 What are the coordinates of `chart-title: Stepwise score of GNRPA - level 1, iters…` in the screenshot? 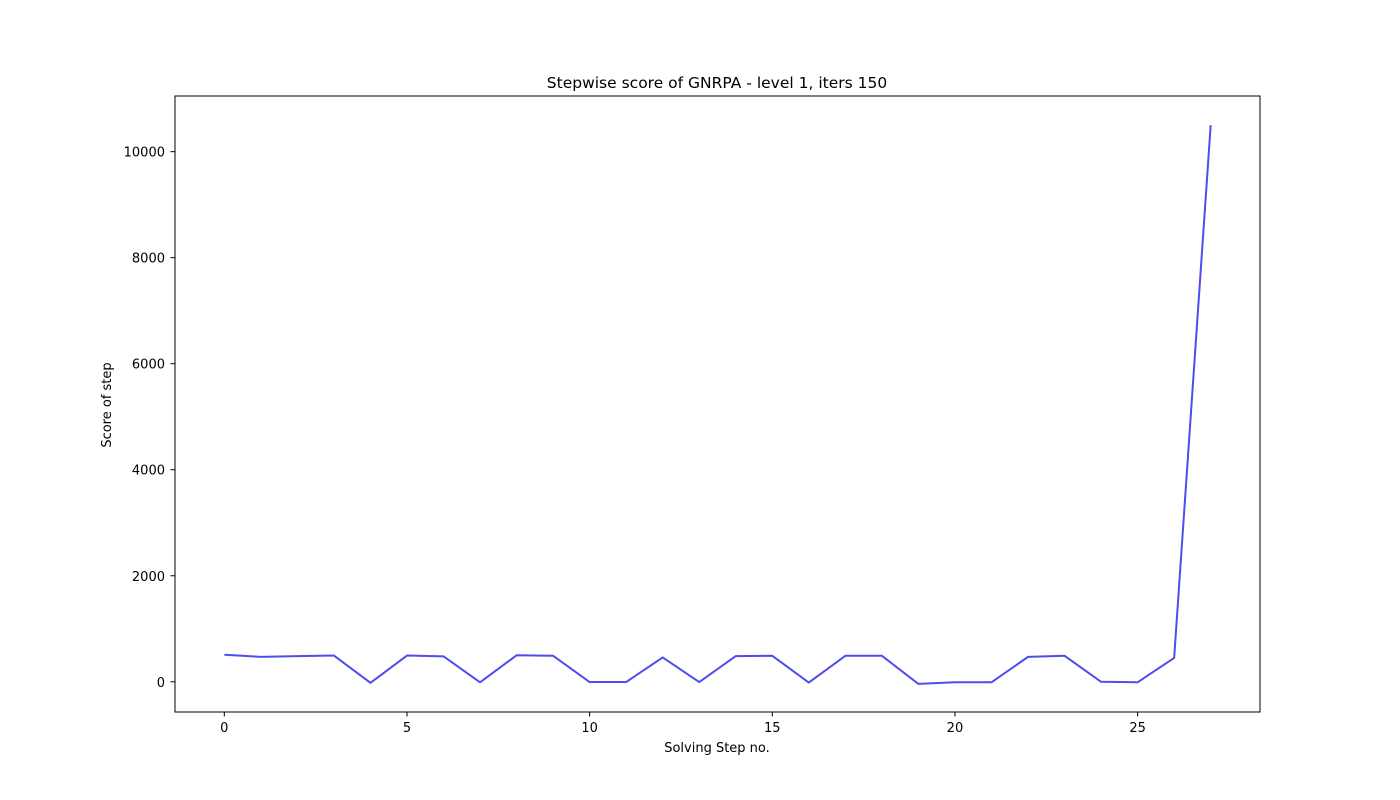 It's located at (717, 83).